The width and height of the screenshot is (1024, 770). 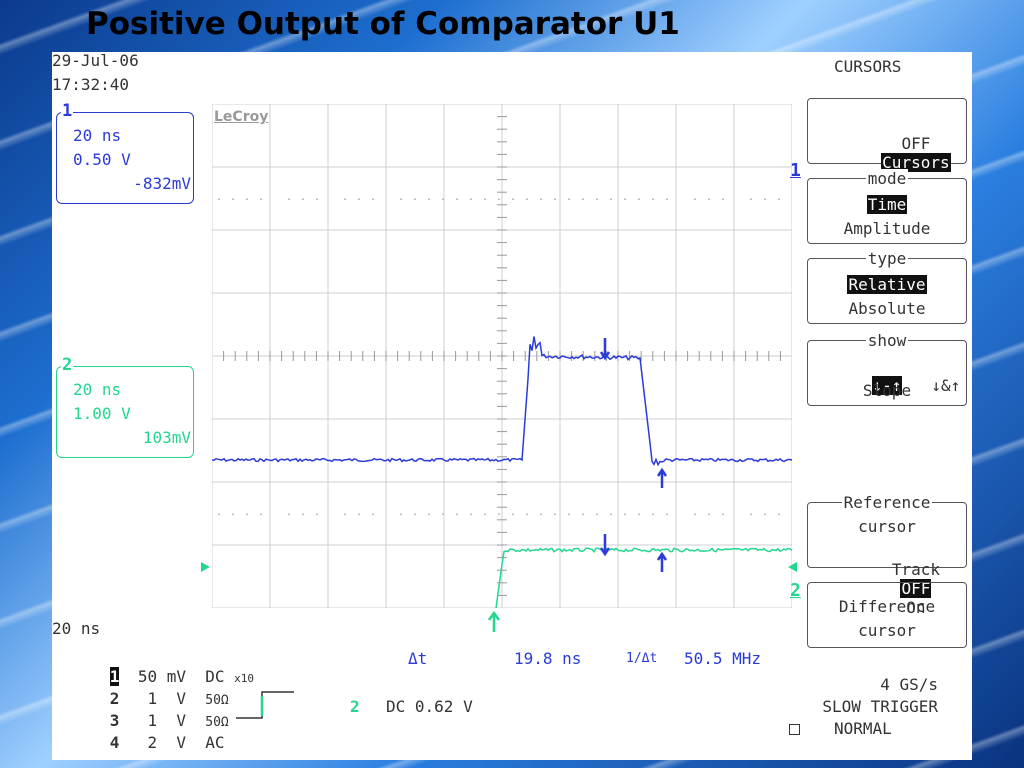 What do you see at coordinates (887, 555) in the screenshot?
I see `reference-cursor-softkey: Reference cursor Track OFF On` at bounding box center [887, 555].